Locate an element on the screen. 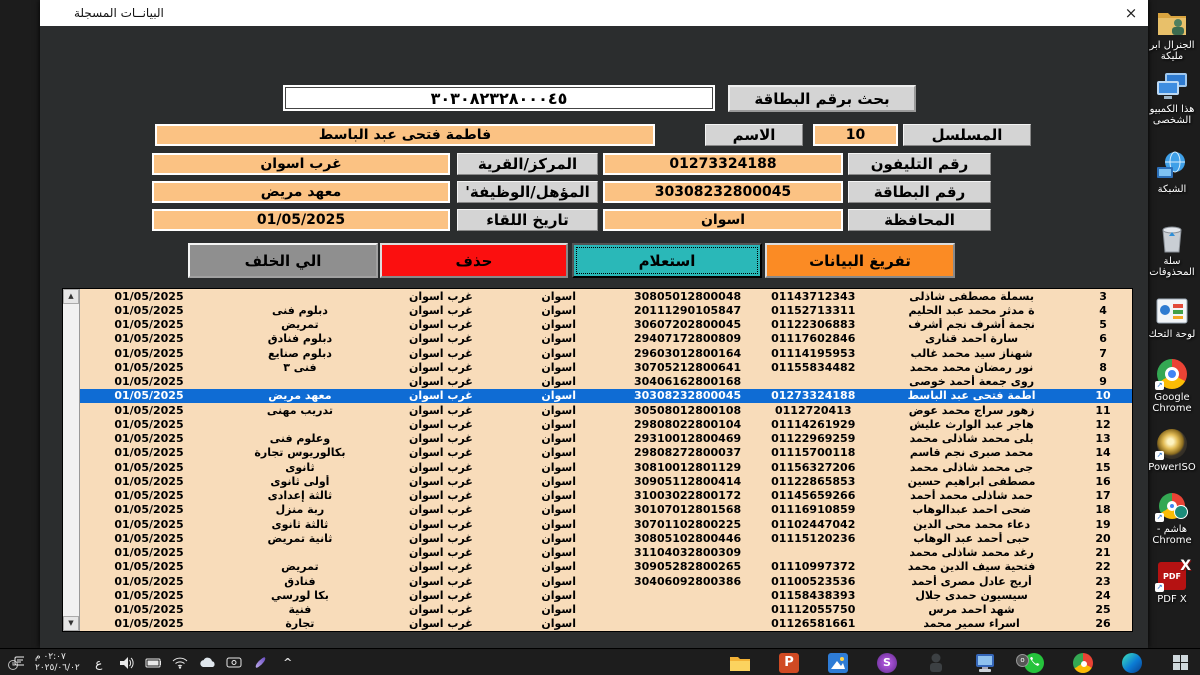 The width and height of the screenshot is (1200, 675). phone-value-field: 01273324188 is located at coordinates (723, 164).